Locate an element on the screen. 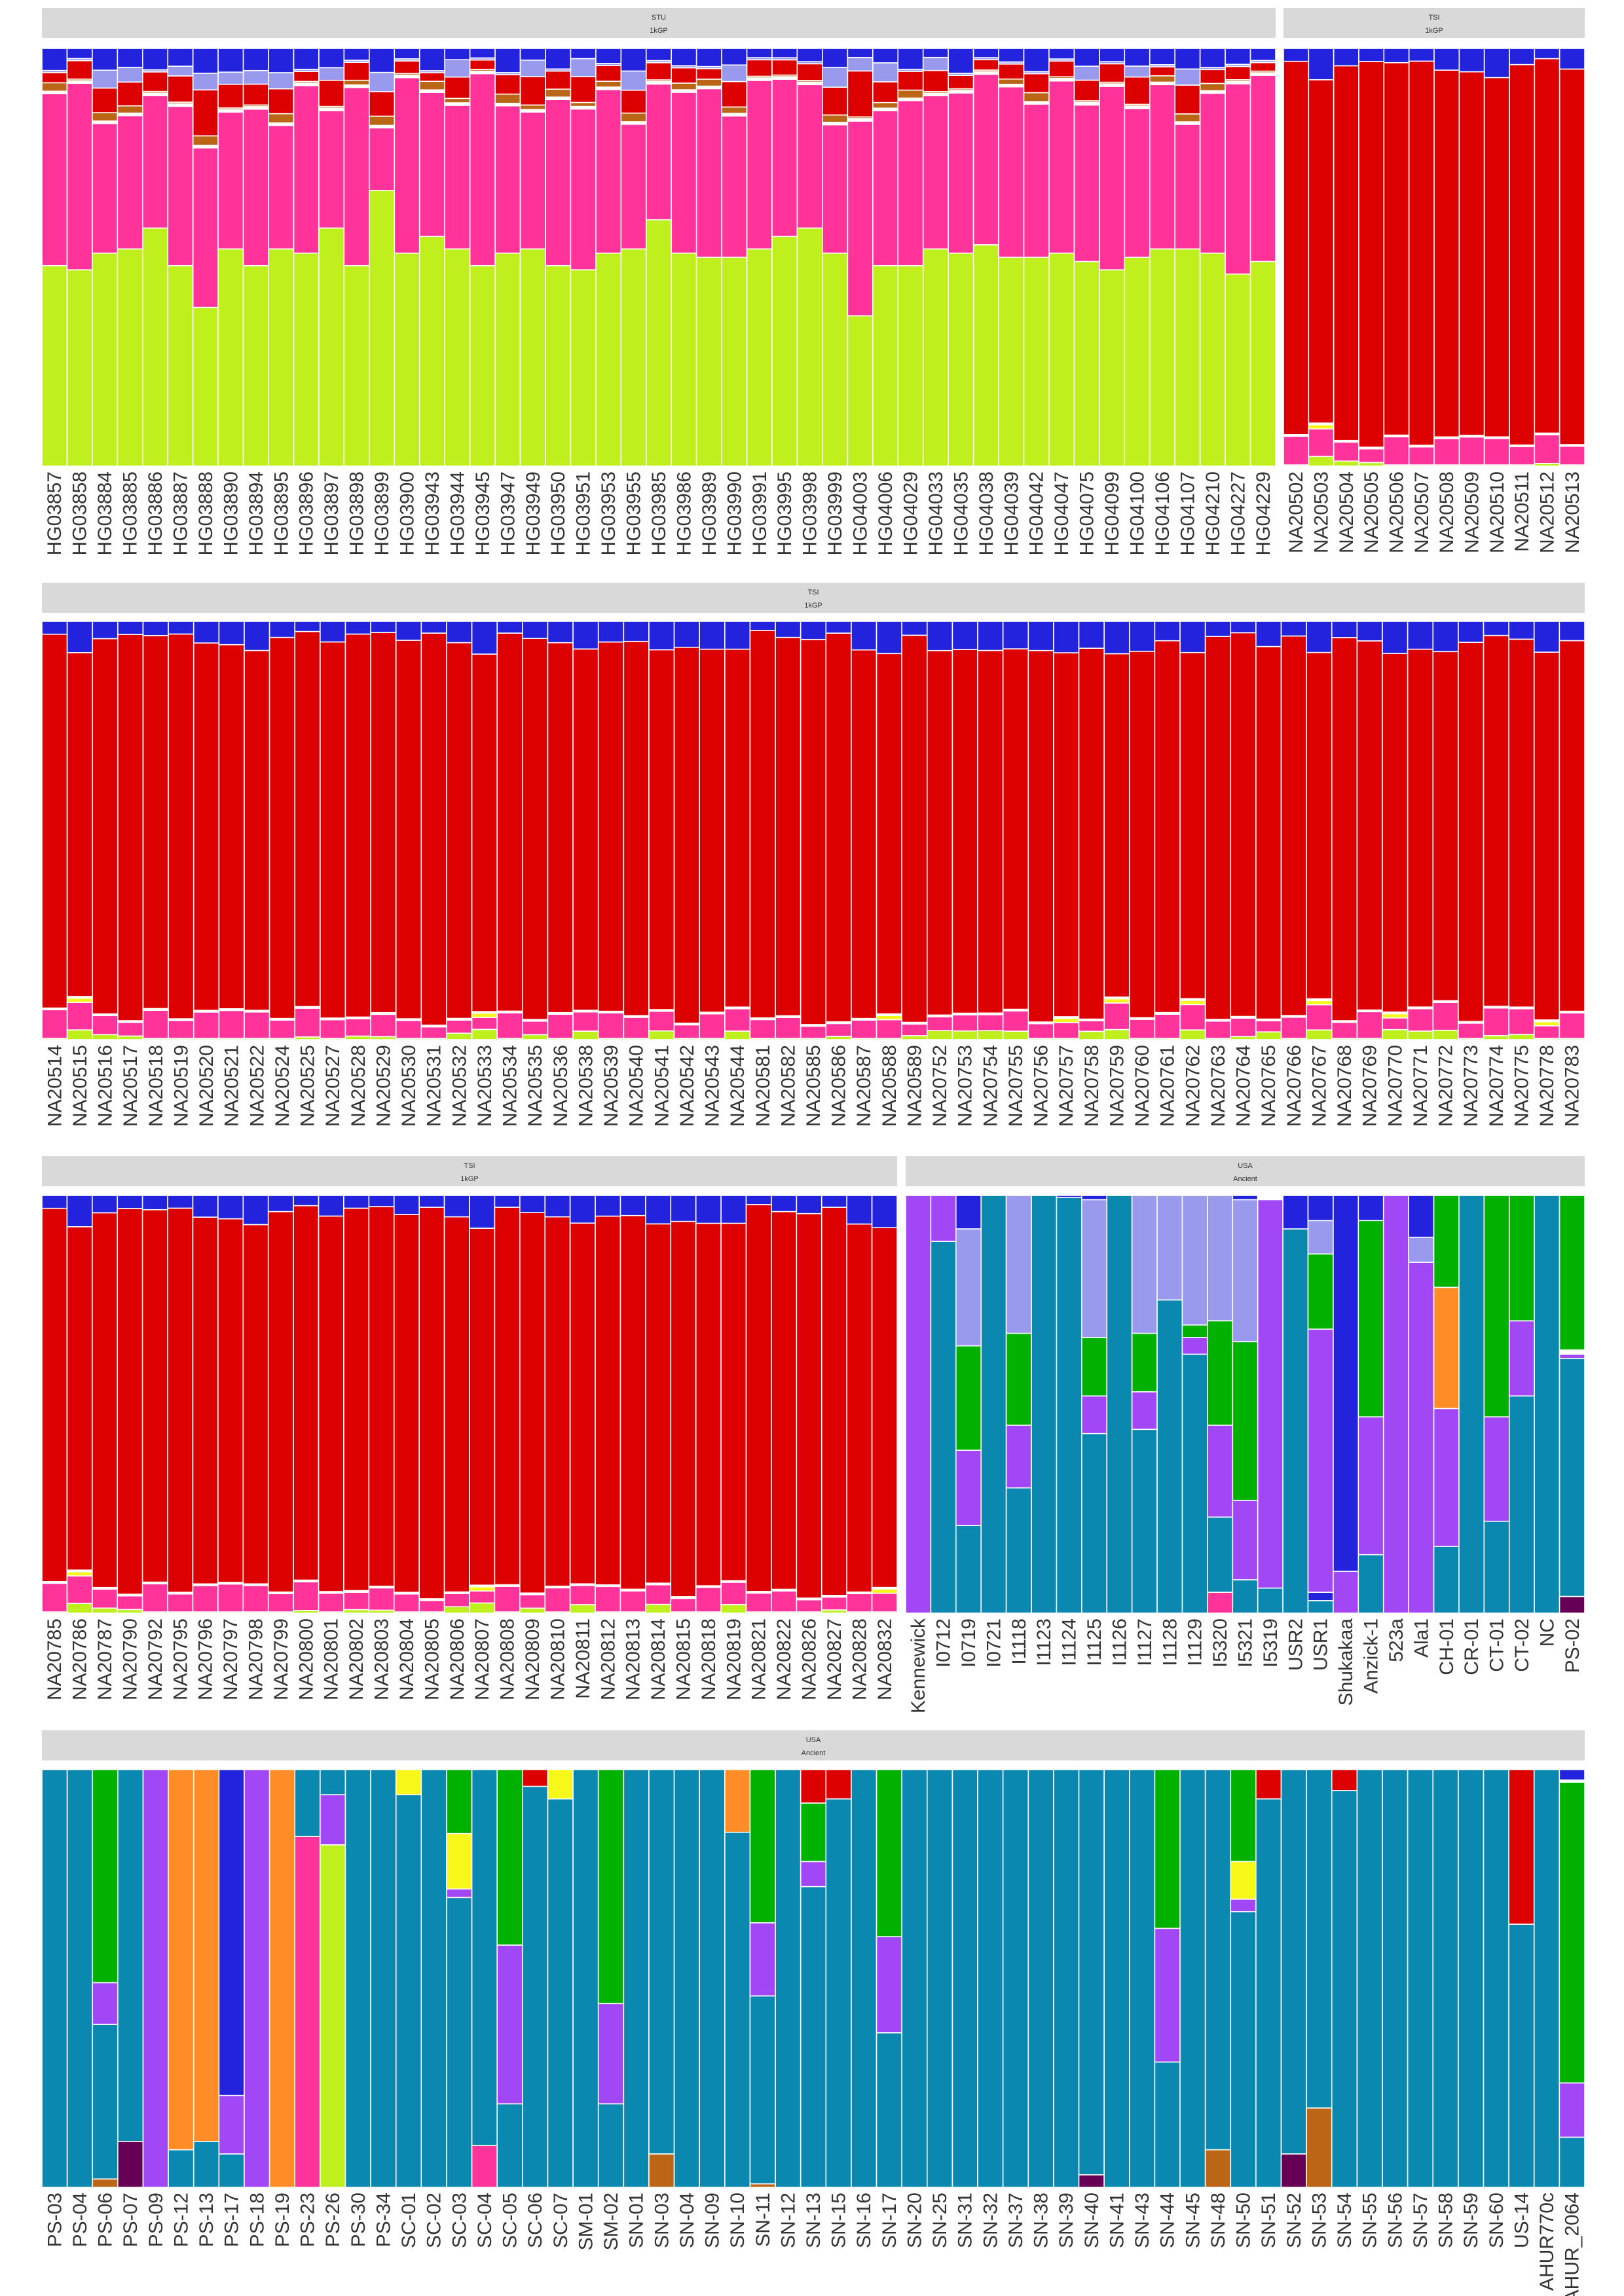 The image size is (1624, 2296). facet-group-label: USA is located at coordinates (813, 1740).